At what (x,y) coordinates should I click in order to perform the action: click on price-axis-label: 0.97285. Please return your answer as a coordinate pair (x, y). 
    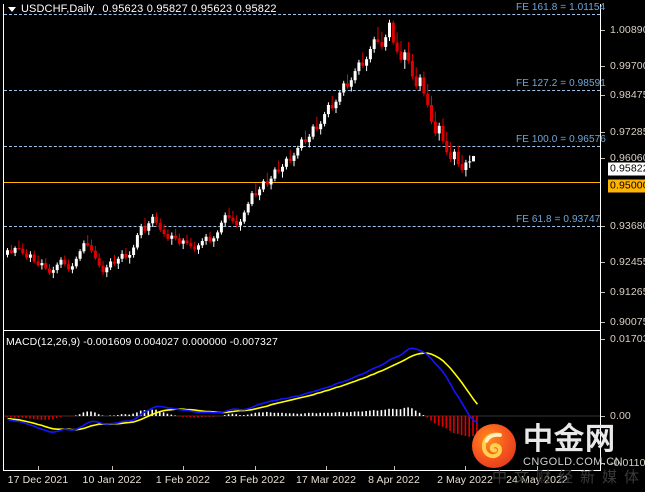
    Looking at the image, I should click on (627, 132).